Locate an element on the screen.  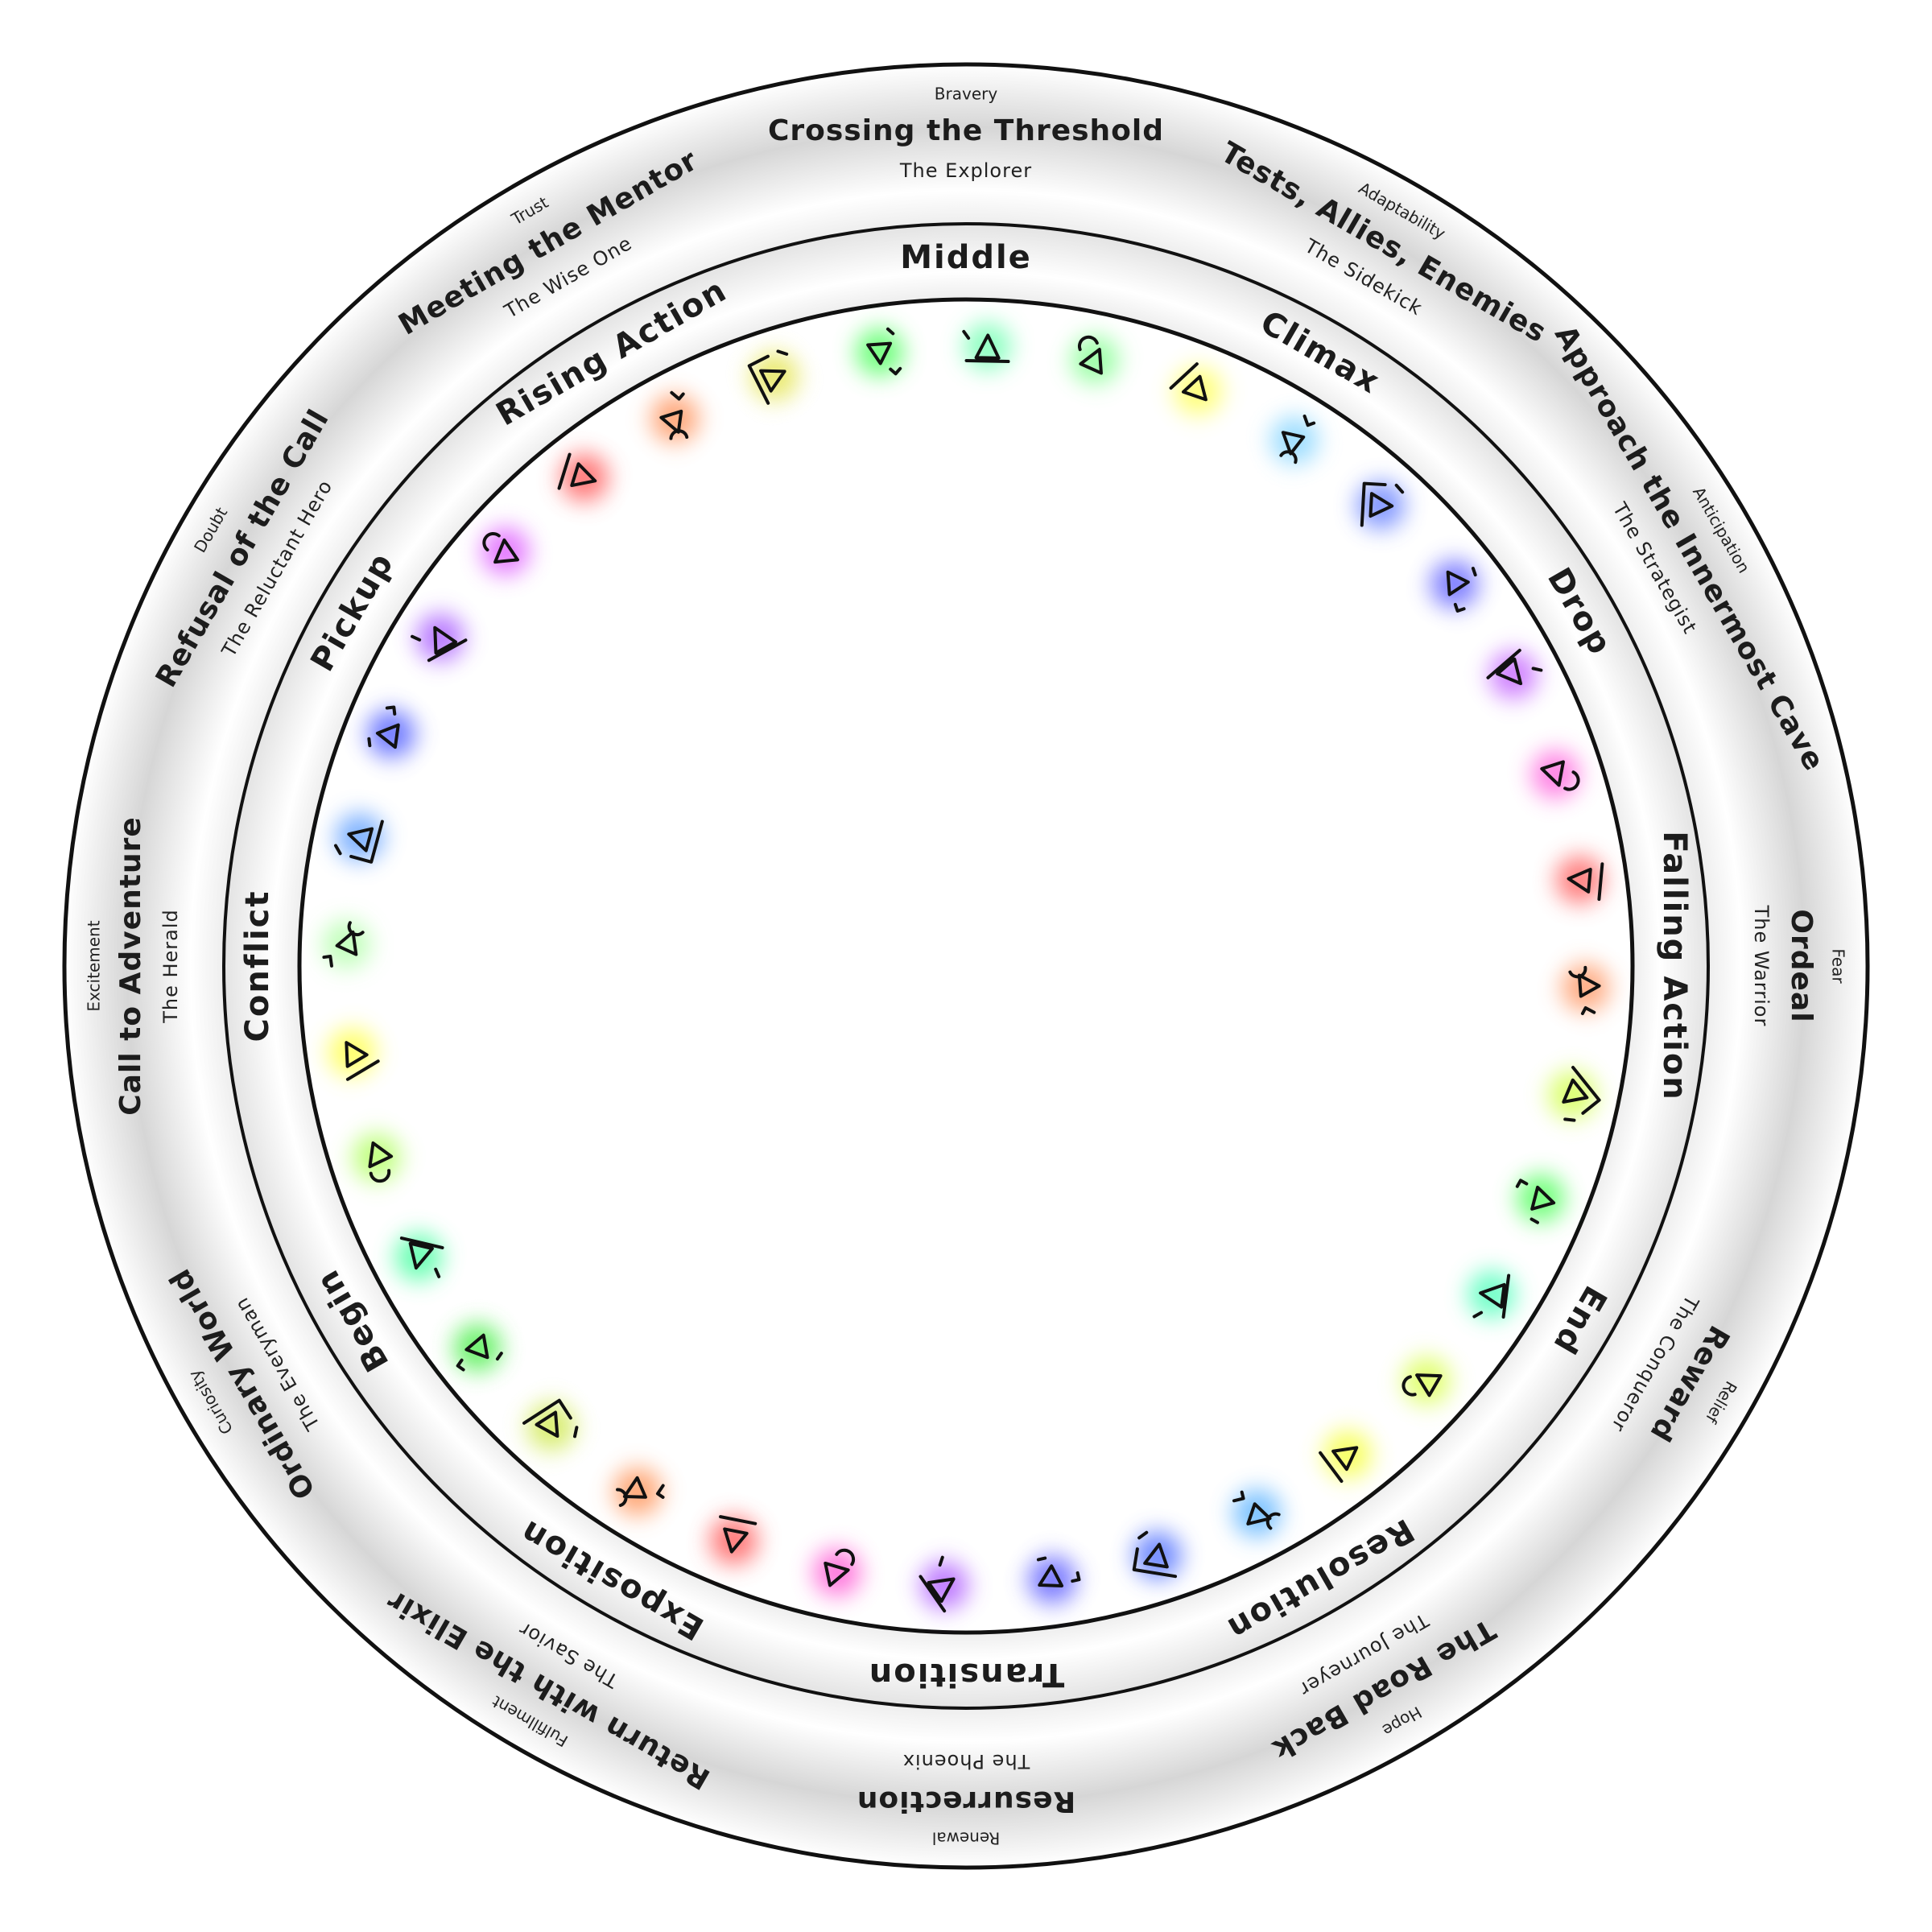
stage-emotion-resurrection: Renewal is located at coordinates (966, 1838).